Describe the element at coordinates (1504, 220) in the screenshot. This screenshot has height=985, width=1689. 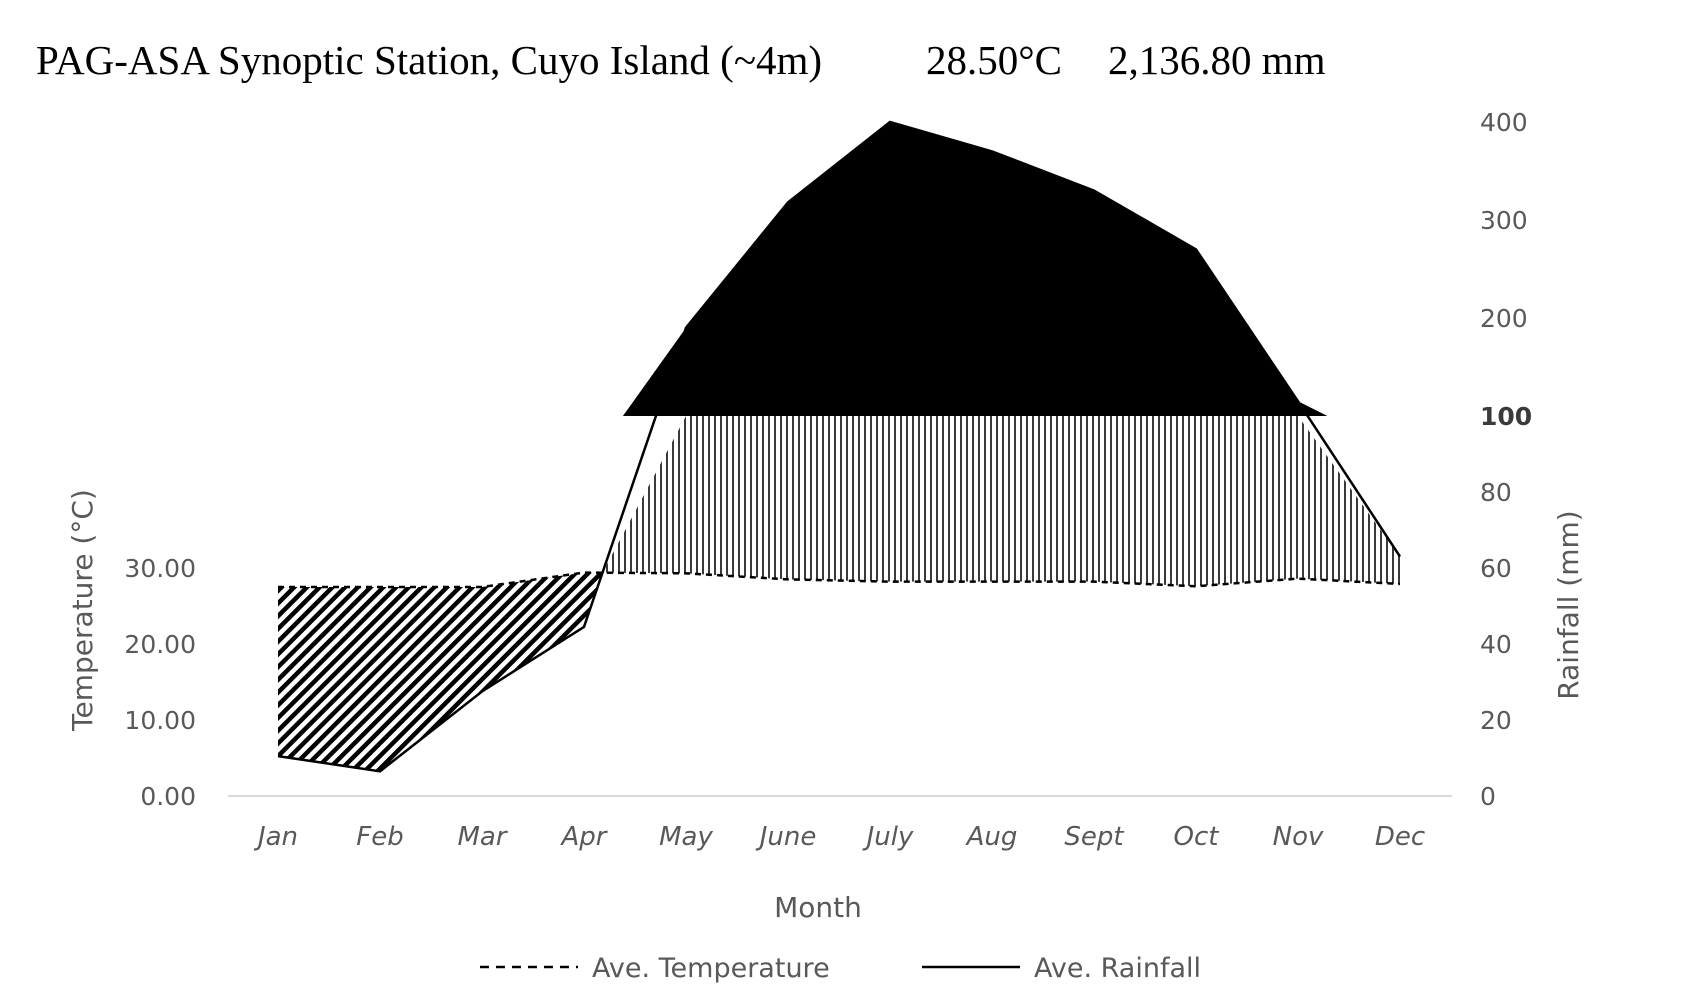
I see `right-tick-label: 300` at that location.